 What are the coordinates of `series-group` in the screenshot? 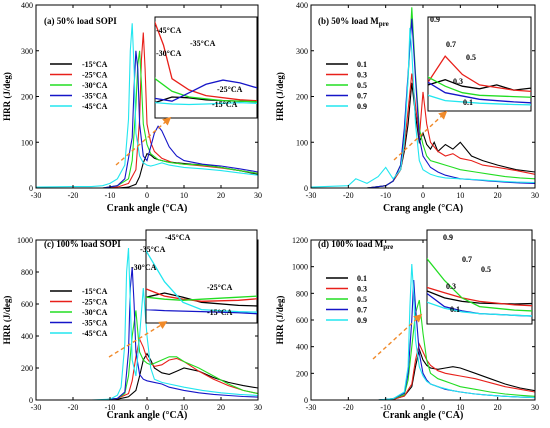 It's located at (423, 331).